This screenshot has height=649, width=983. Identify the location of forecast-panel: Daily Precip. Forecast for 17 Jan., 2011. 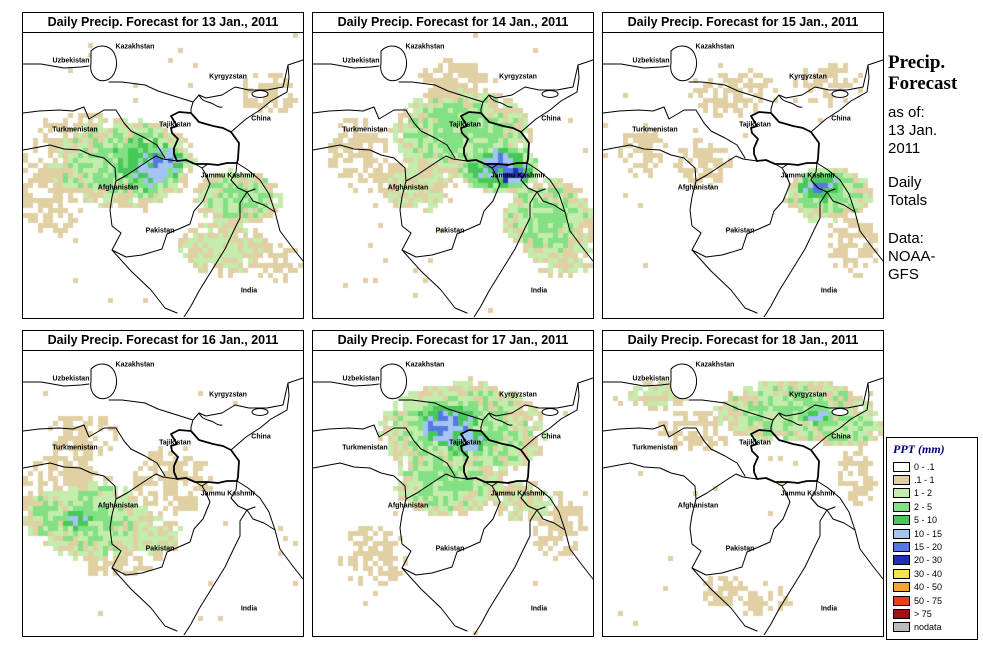
(453, 483).